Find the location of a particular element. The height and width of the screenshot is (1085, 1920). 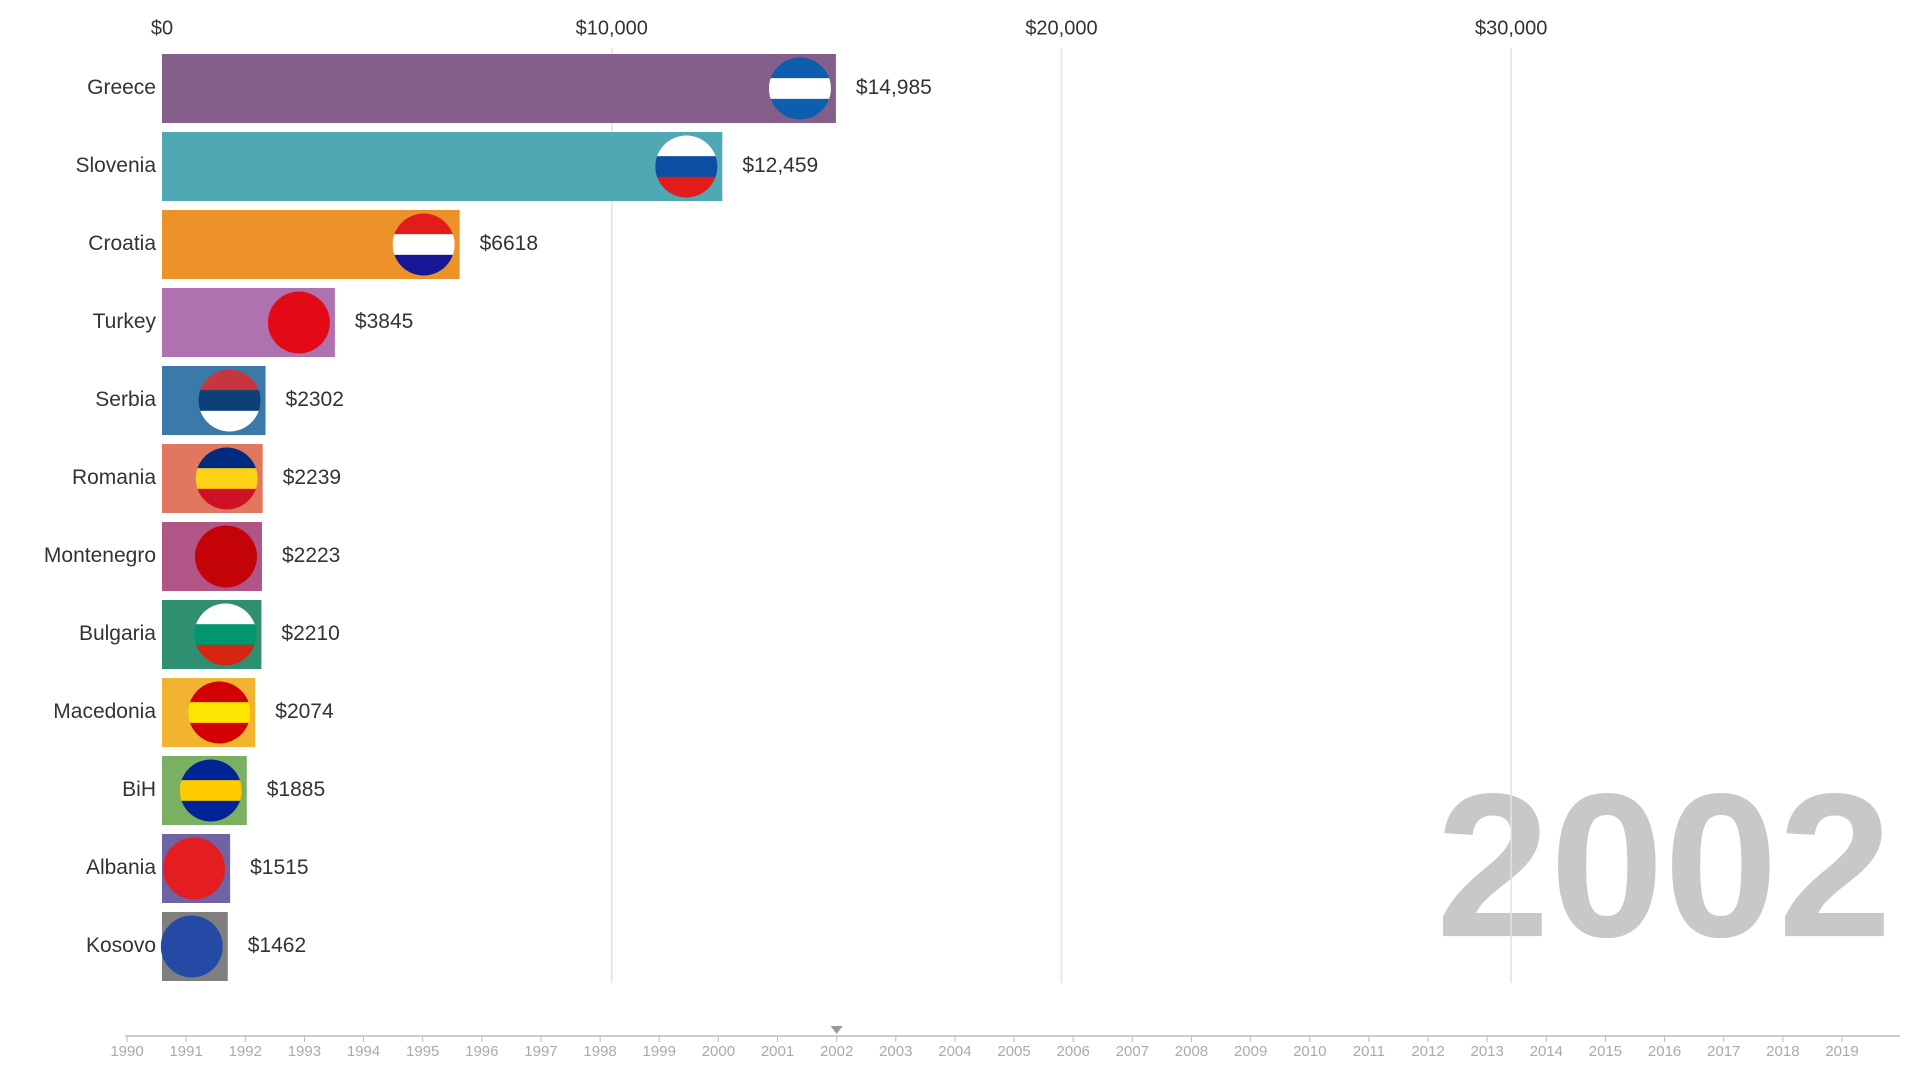

y-tick-label: Macedonia is located at coordinates (104, 711).